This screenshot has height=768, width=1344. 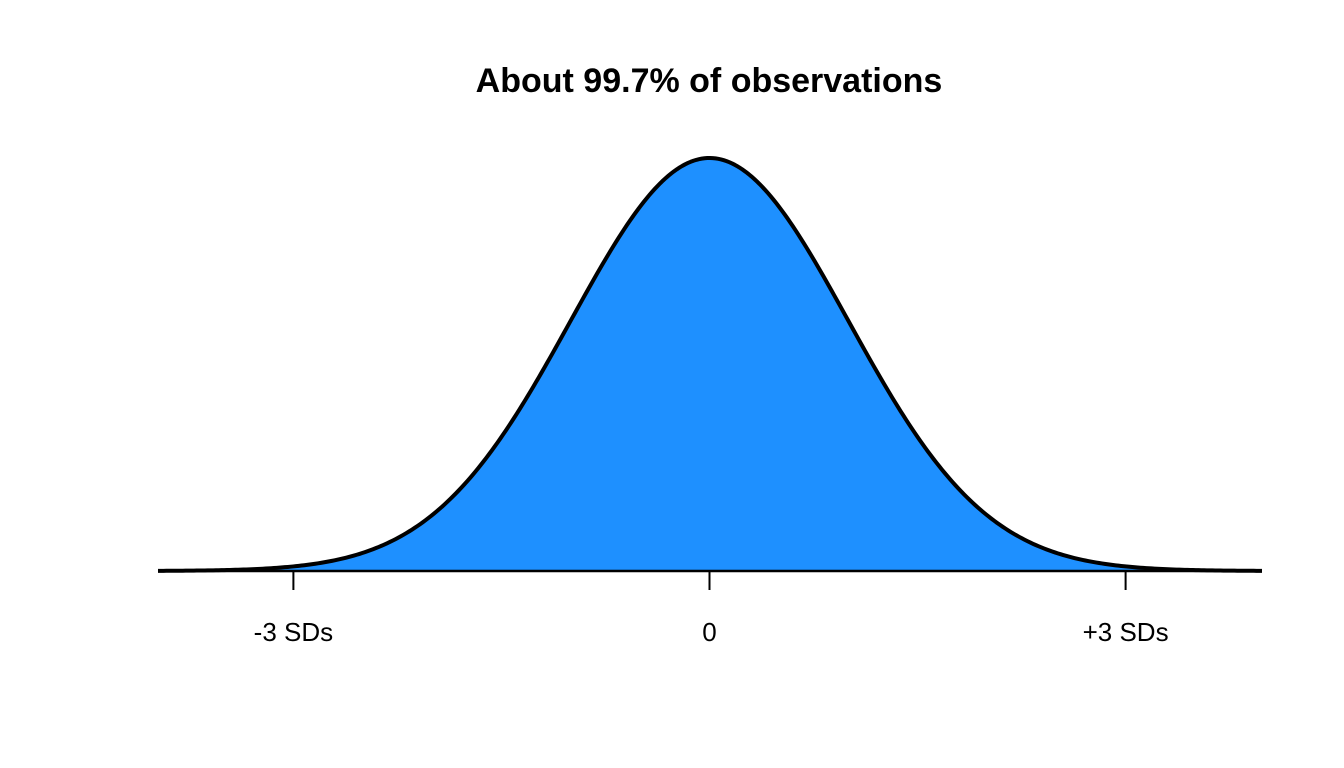 I want to click on x-tick-label-2: +3 SDs, so click(x=1126, y=632).